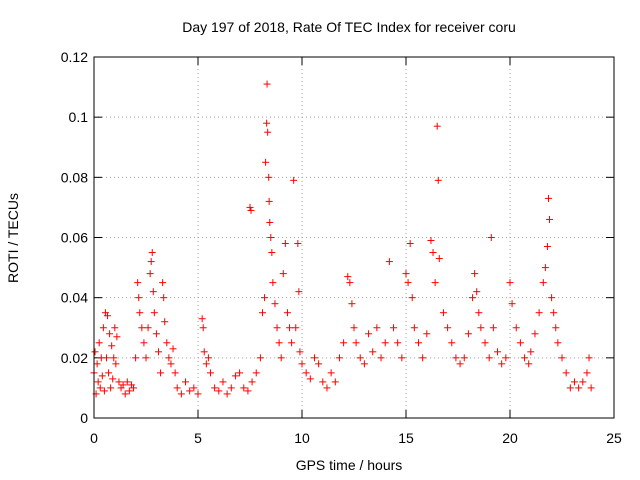 The image size is (640, 480). What do you see at coordinates (198, 438) in the screenshot?
I see `x-tick-label: 5` at bounding box center [198, 438].